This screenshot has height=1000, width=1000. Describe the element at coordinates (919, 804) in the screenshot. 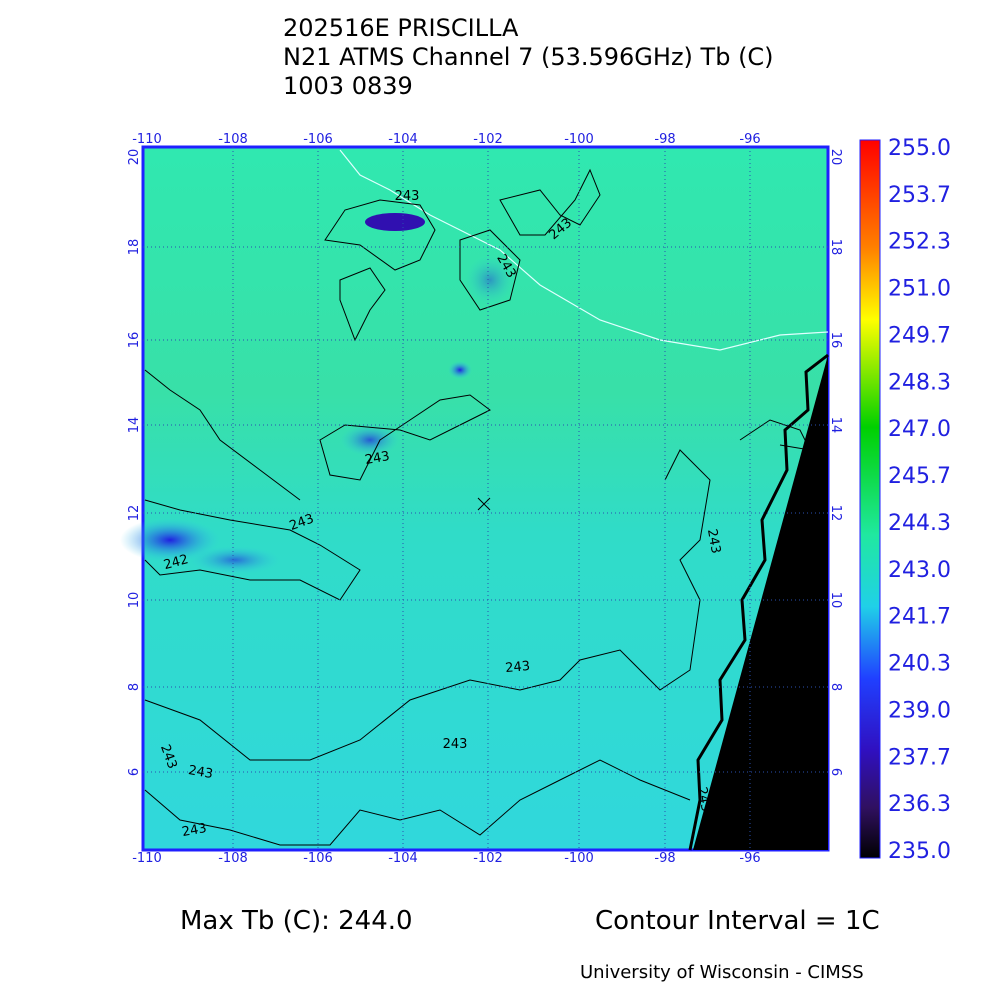

I see `colorbar-label: 236.3` at that location.